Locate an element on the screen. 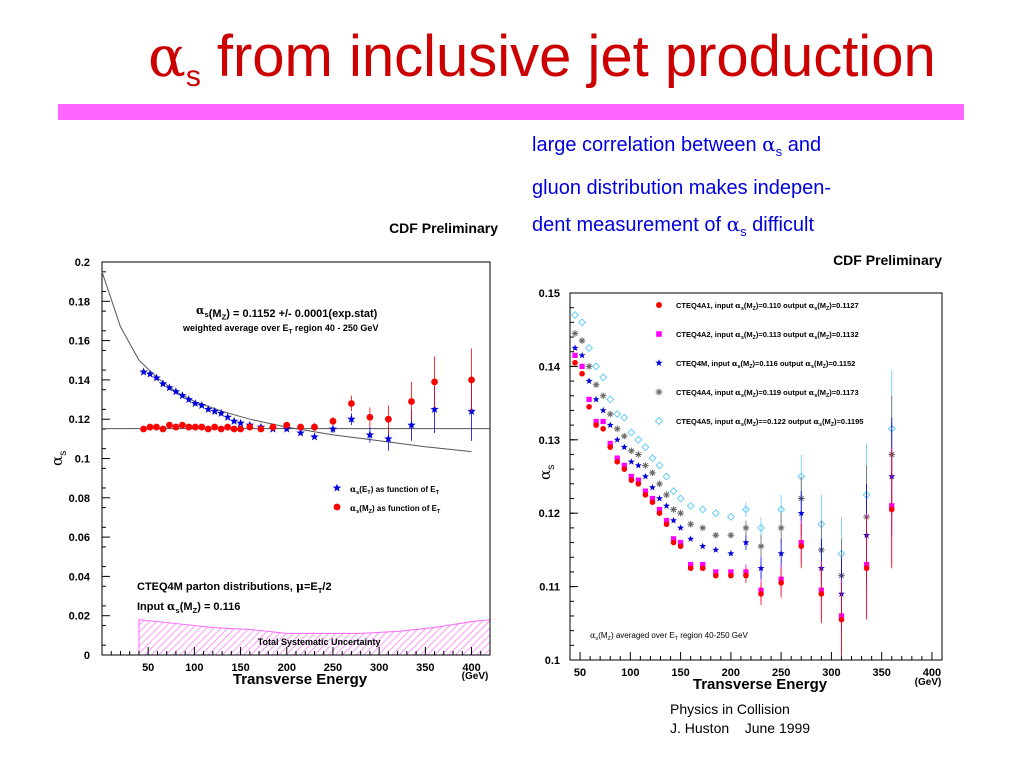 The image size is (1024, 768). right-x-tick-label: 200 is located at coordinates (731, 673).